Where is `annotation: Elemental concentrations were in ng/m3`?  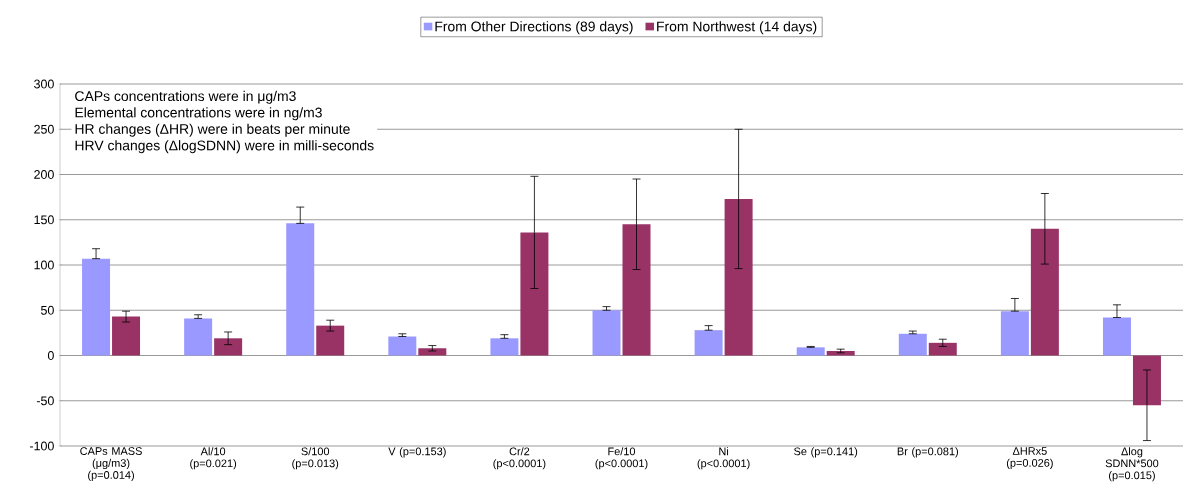
annotation: Elemental concentrations were in ng/m3 is located at coordinates (198, 114).